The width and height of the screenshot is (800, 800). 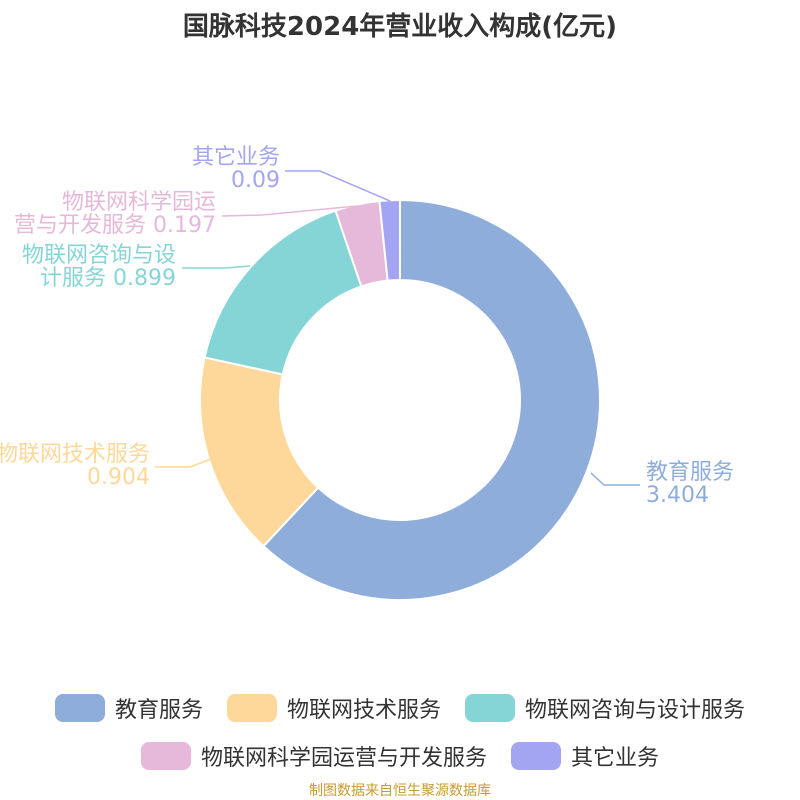 I want to click on legend-item-4: 物联网科学园运营与开发服务, so click(x=313, y=756).